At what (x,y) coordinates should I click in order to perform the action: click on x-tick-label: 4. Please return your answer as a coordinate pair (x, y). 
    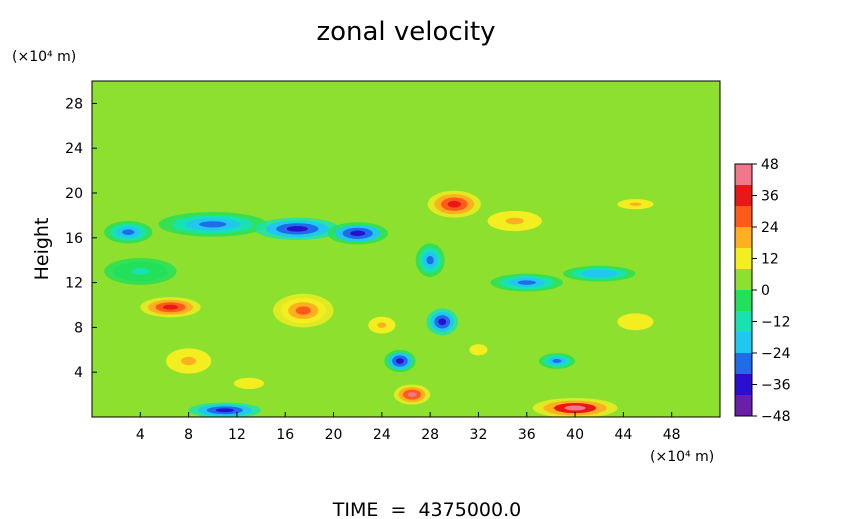
    Looking at the image, I should click on (140, 435).